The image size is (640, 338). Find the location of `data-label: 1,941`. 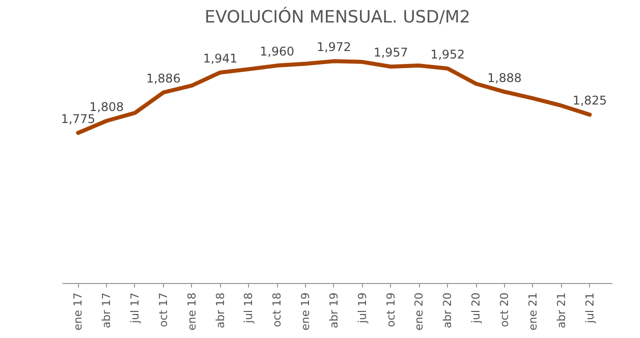

data-label: 1,941 is located at coordinates (220, 58).